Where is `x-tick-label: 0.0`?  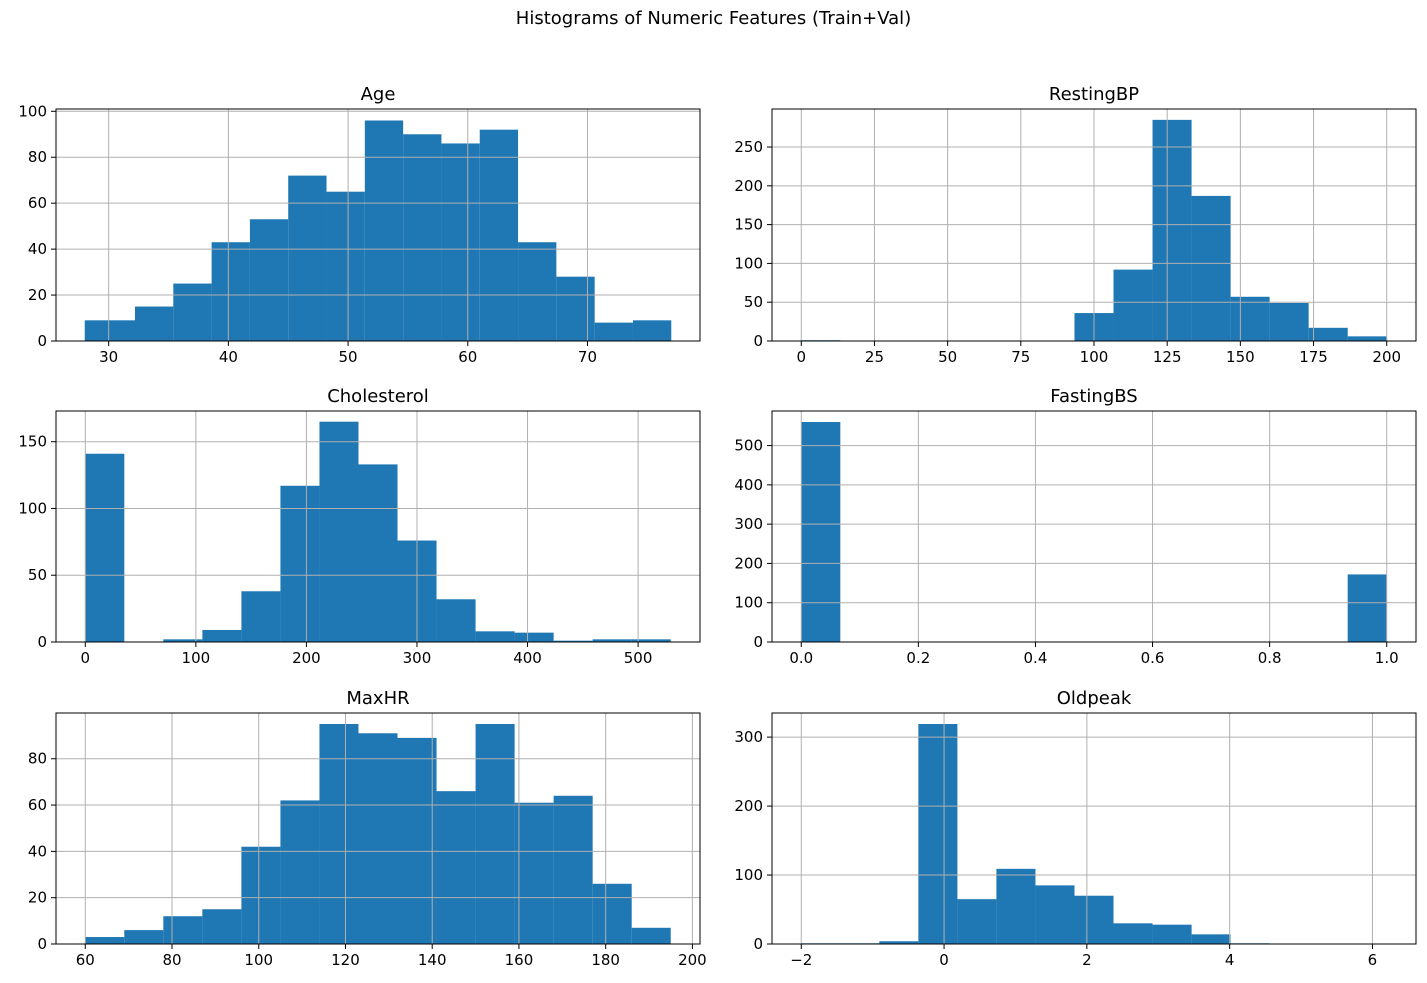 x-tick-label: 0.0 is located at coordinates (801, 658).